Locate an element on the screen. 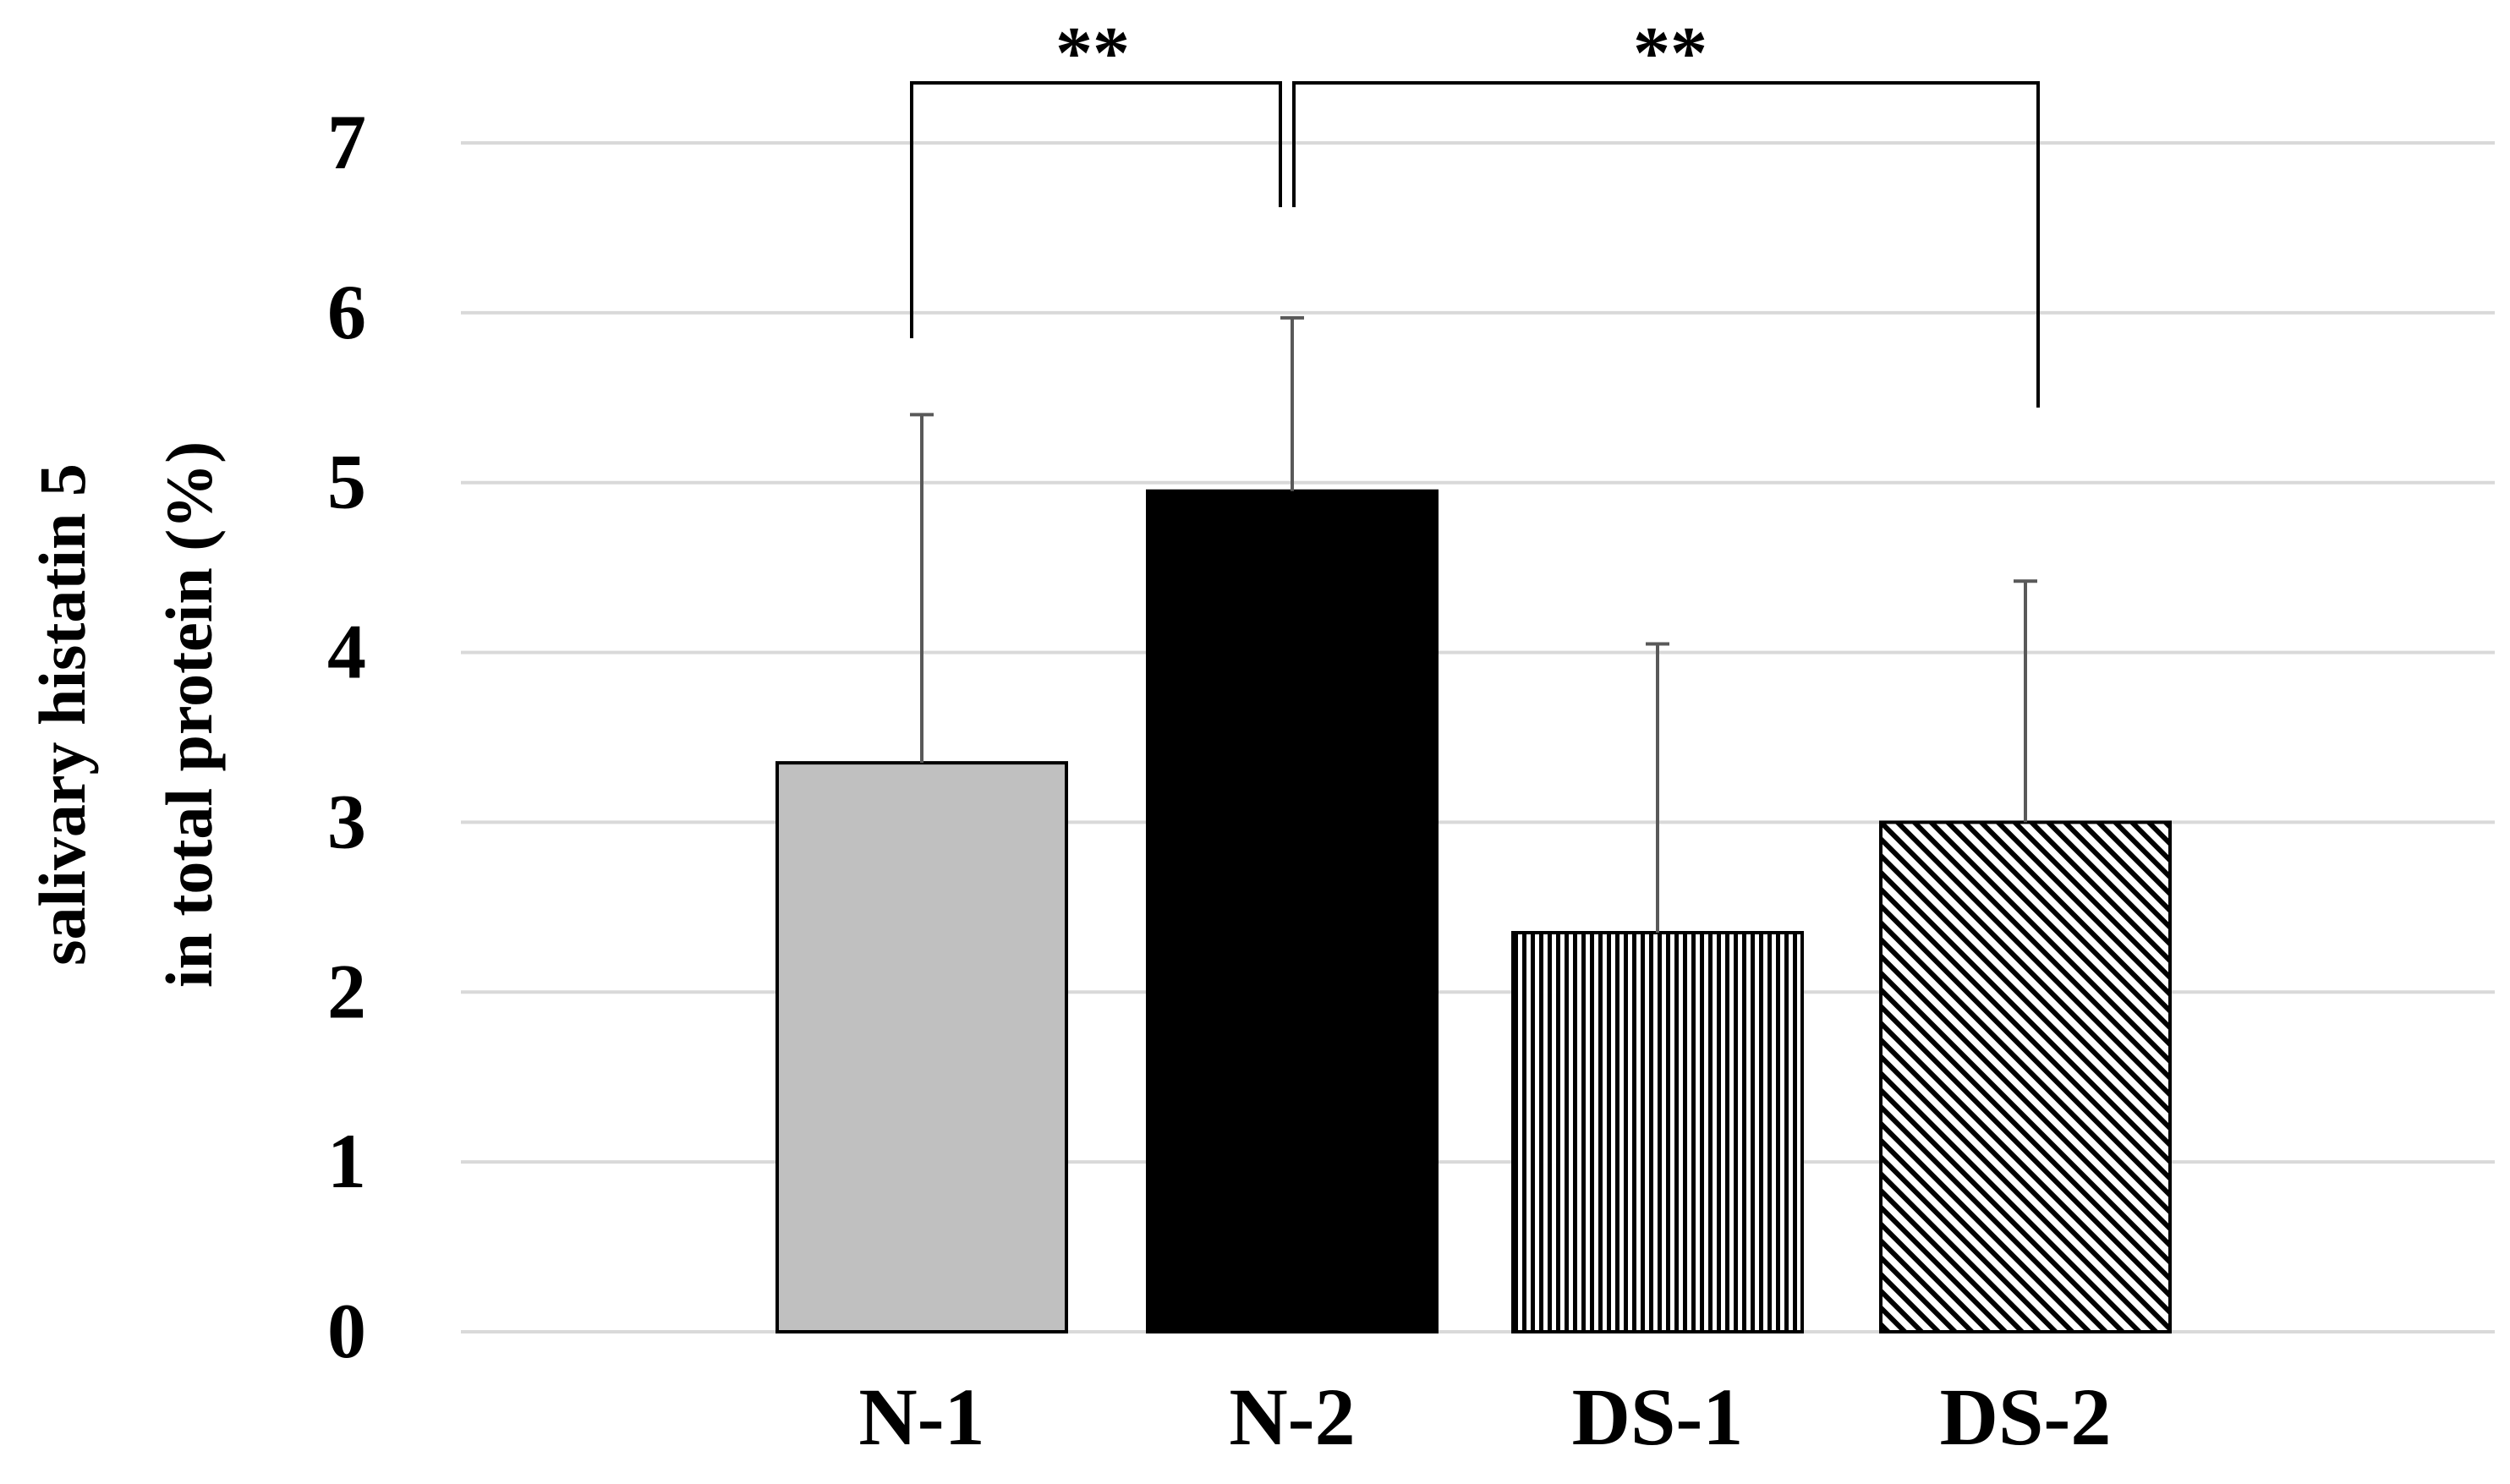 This screenshot has height=1484, width=2510. y-axis-label: salivary histatin 5 in total protein (%) is located at coordinates (125, 714).